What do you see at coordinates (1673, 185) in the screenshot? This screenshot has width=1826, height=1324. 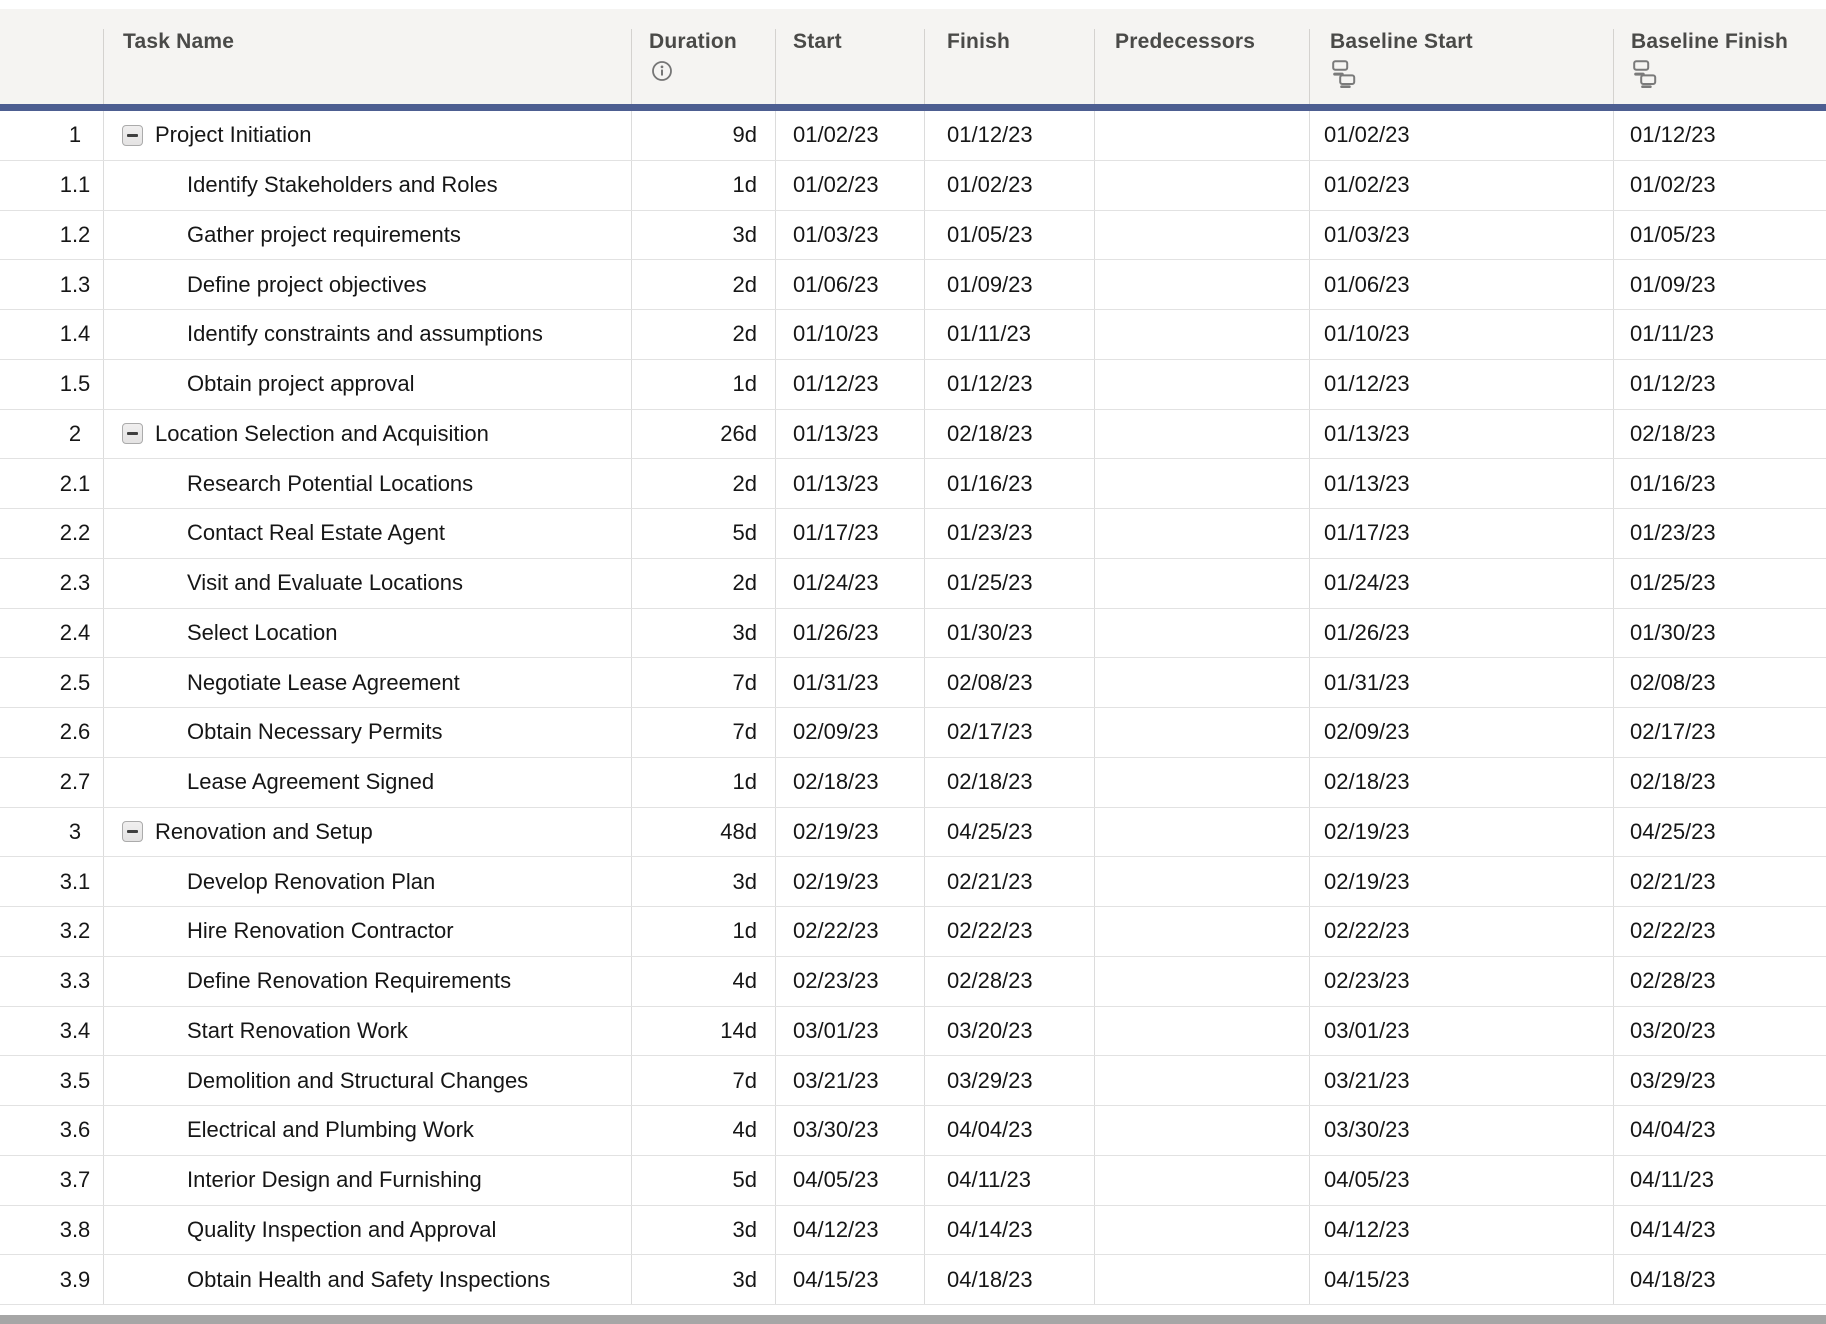 I see `baseline-finish-cell: 01/02/23` at bounding box center [1673, 185].